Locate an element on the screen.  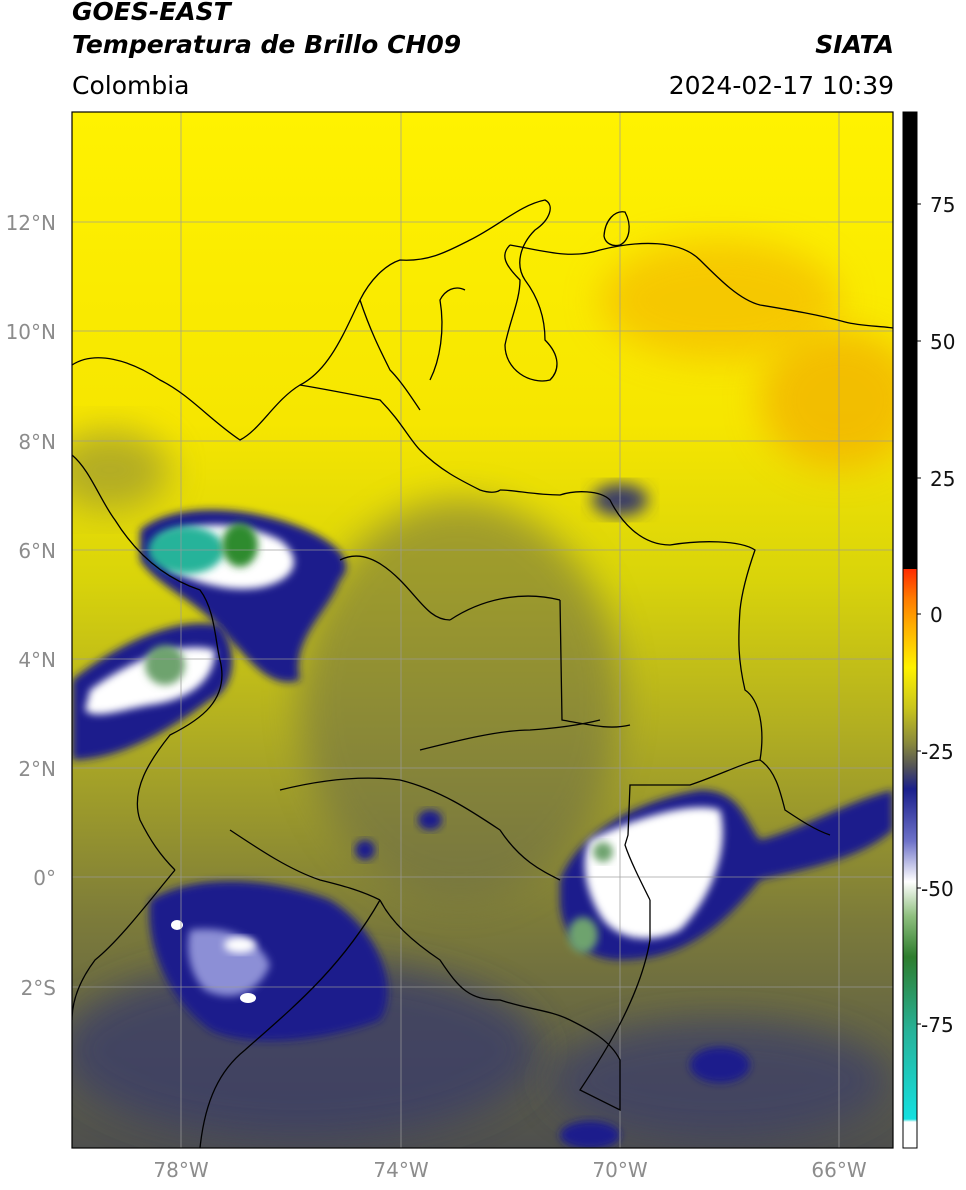
convective-cloud-south is located at coordinates (268, 961).